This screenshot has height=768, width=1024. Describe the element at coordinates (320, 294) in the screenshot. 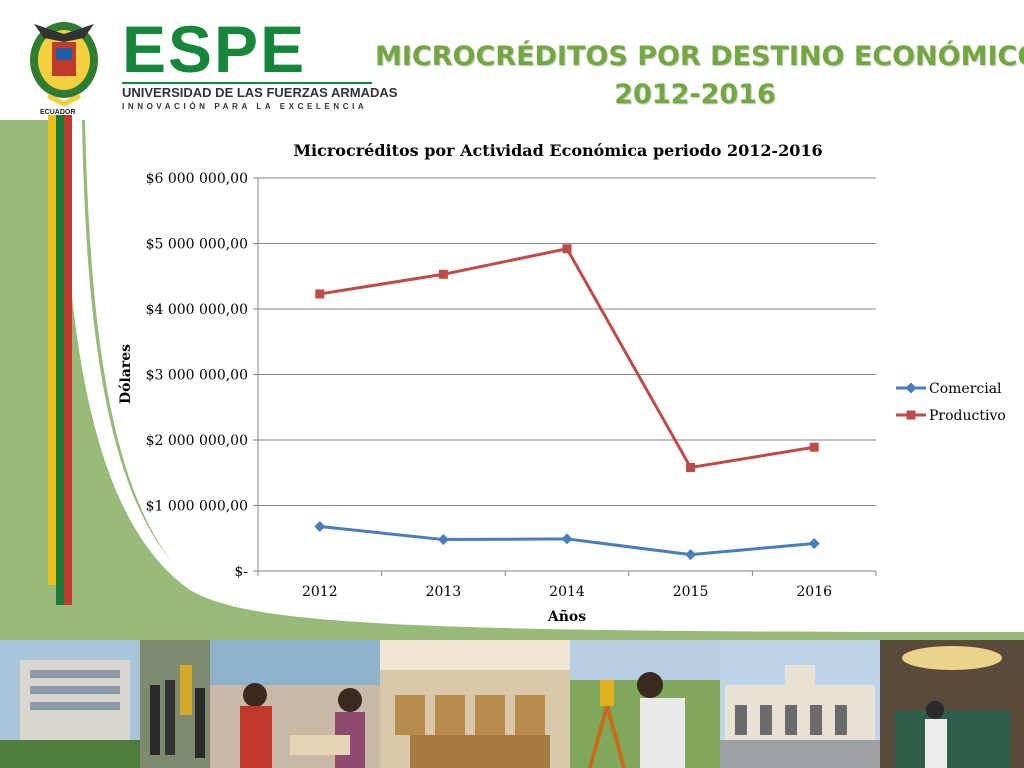

I see `data-point-productivo-2012` at that location.